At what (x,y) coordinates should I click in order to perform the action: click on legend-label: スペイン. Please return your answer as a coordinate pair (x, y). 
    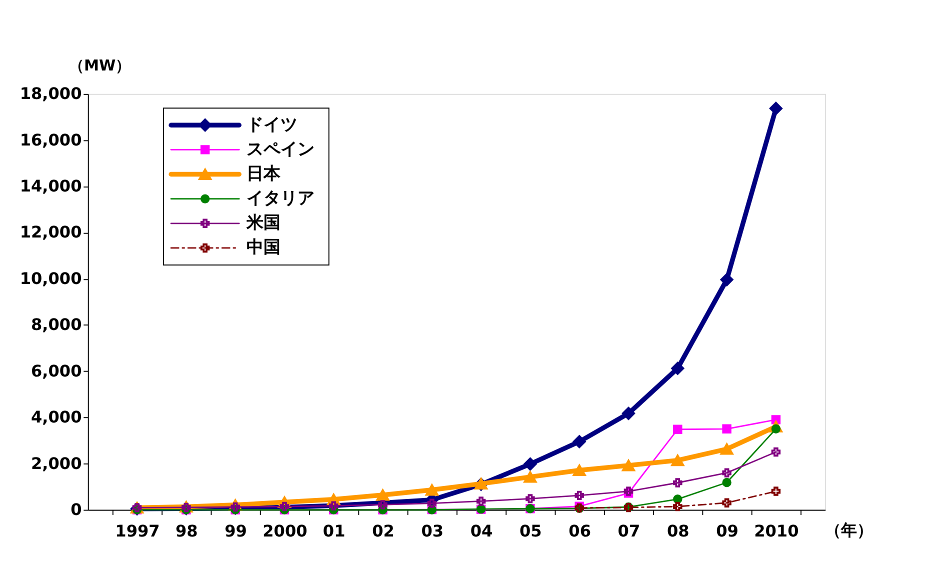
    Looking at the image, I should click on (280, 149).